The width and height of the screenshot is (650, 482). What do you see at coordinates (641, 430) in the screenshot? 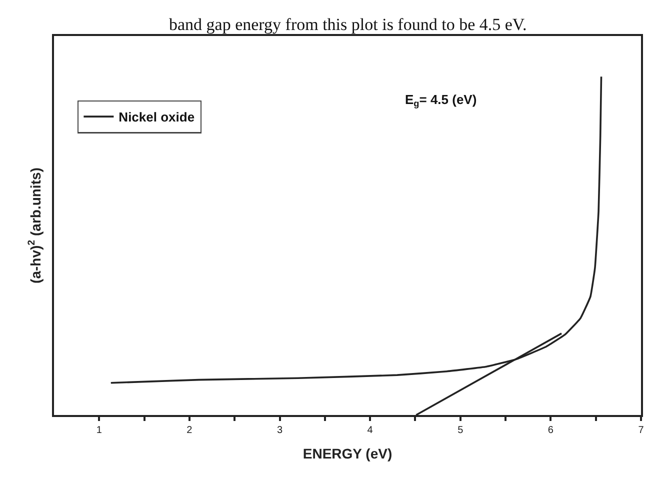
I see `x-tick-label: 7` at bounding box center [641, 430].